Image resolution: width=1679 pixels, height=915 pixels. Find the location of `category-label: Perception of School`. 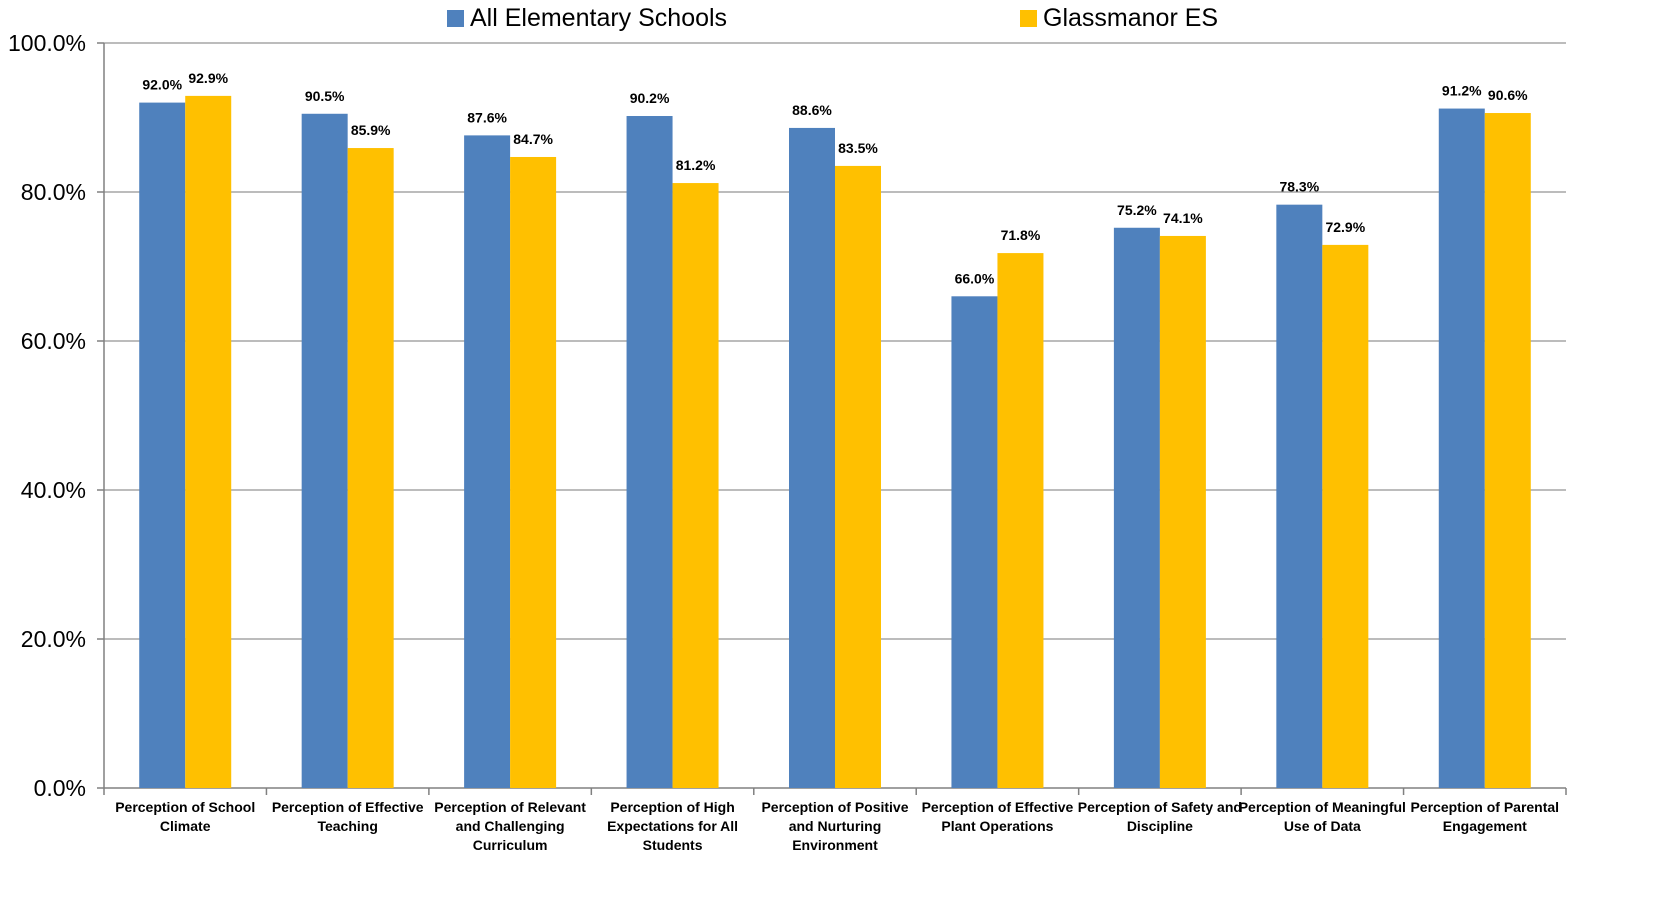

category-label: Perception of School is located at coordinates (185, 807).